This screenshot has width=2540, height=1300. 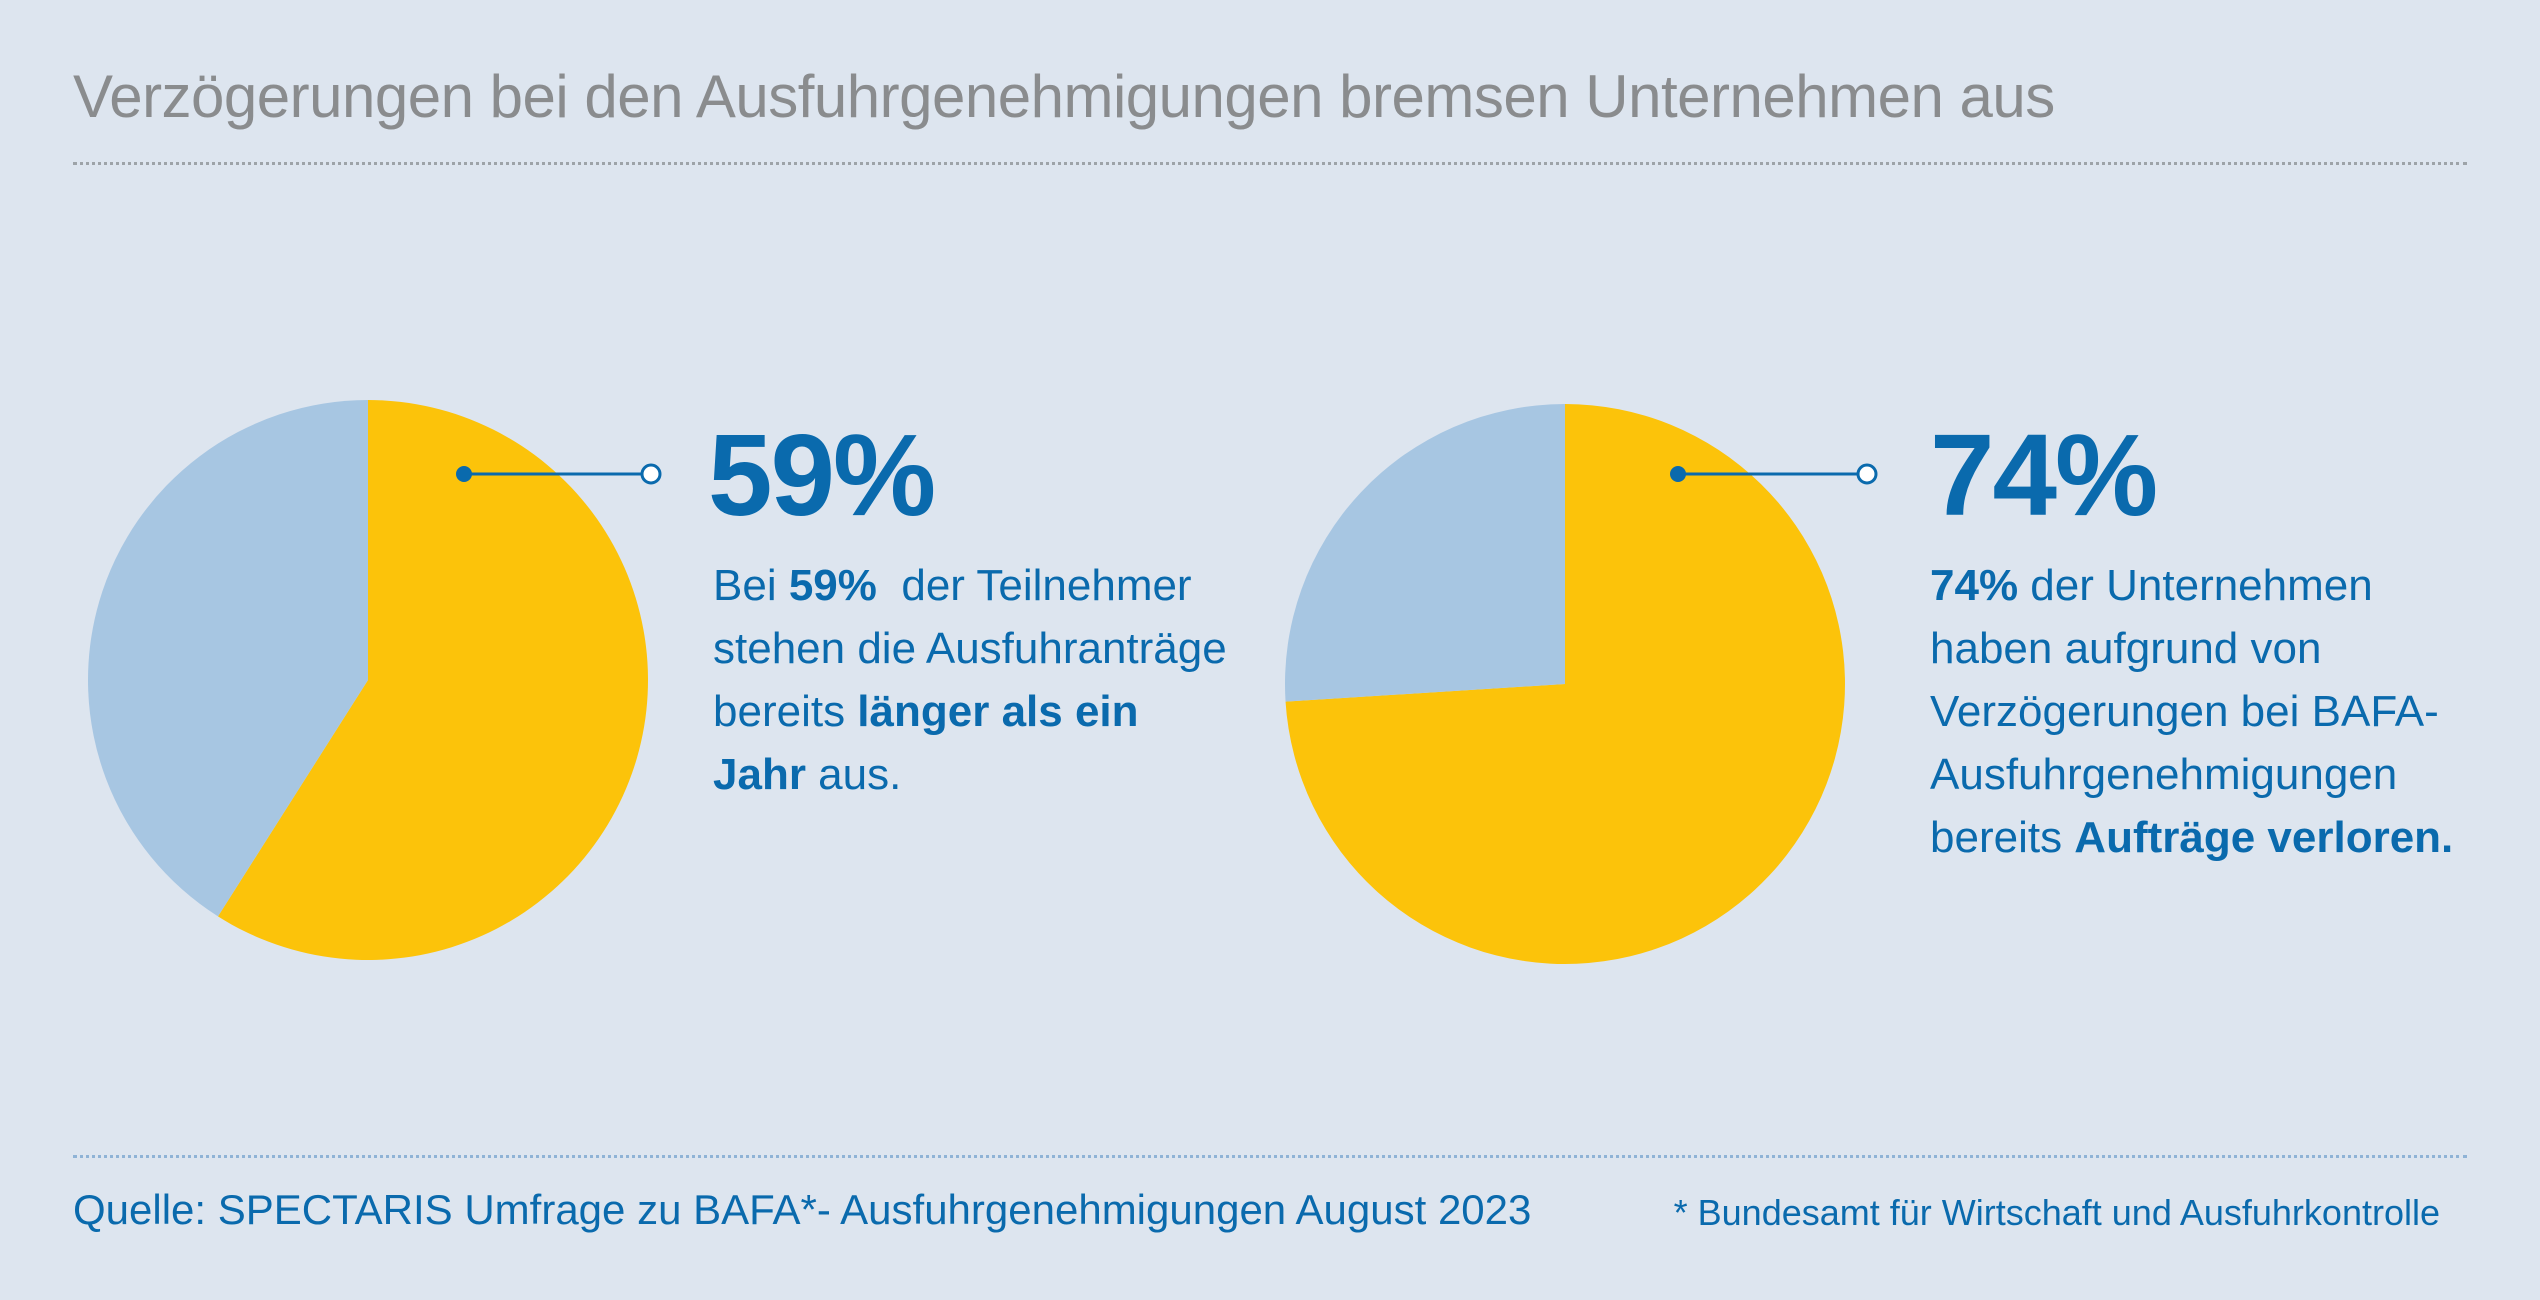 What do you see at coordinates (952, 585) in the screenshot?
I see `pie-1-line-1: Bei 59% der Teilnehmer` at bounding box center [952, 585].